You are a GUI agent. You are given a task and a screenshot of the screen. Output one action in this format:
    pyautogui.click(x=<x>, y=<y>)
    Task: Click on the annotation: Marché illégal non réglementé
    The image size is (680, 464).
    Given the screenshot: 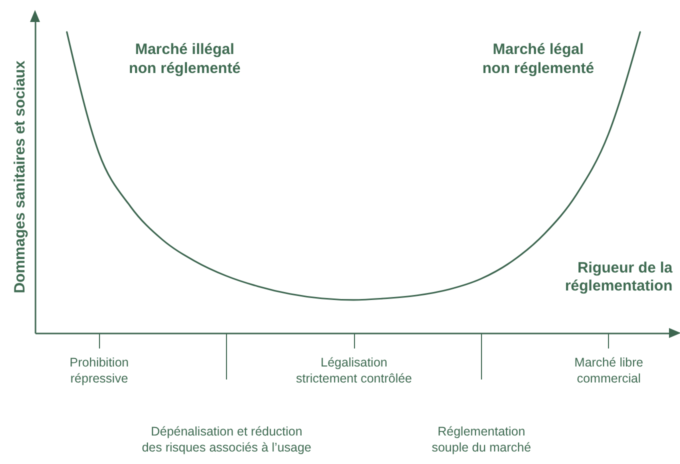 What is the action you would take?
    pyautogui.click(x=184, y=59)
    